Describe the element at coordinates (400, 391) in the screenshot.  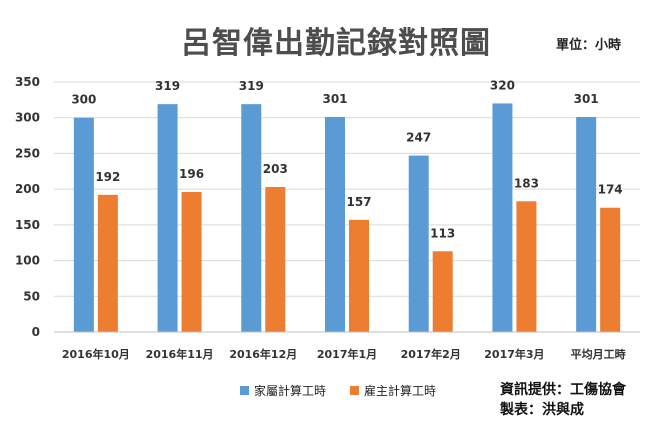
I see `legend-label-employer: 雇主計算工時` at that location.